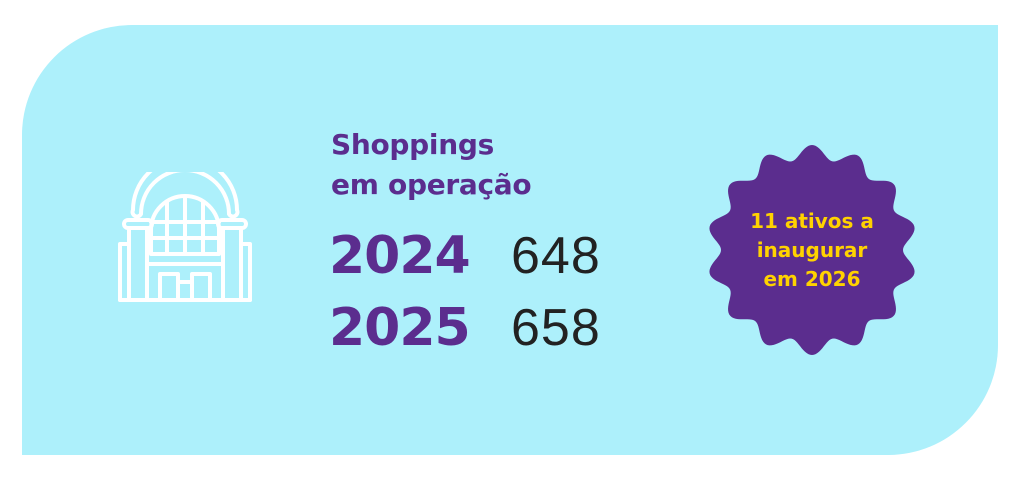 The height and width of the screenshot is (488, 1024). I want to click on title-line-2: em operação, so click(431, 184).